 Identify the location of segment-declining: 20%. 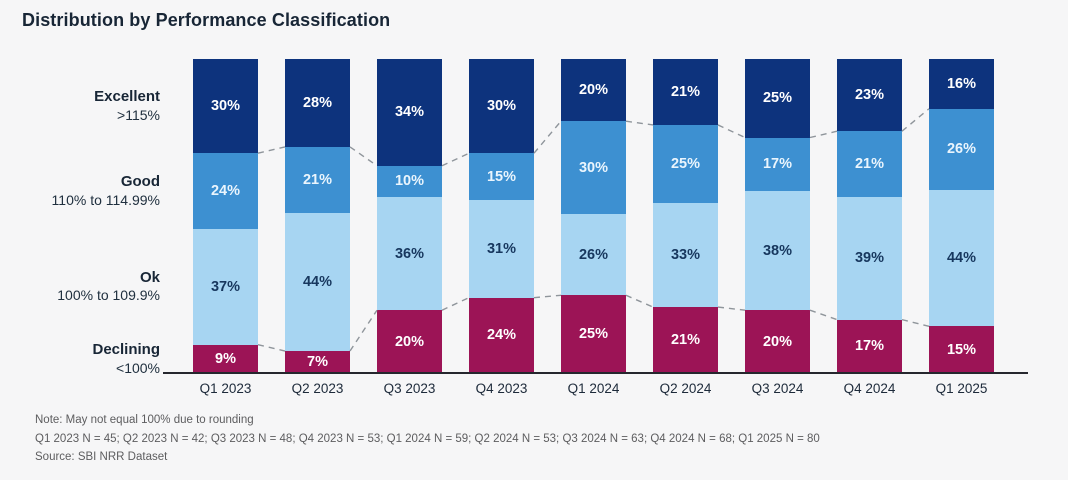
(409, 341).